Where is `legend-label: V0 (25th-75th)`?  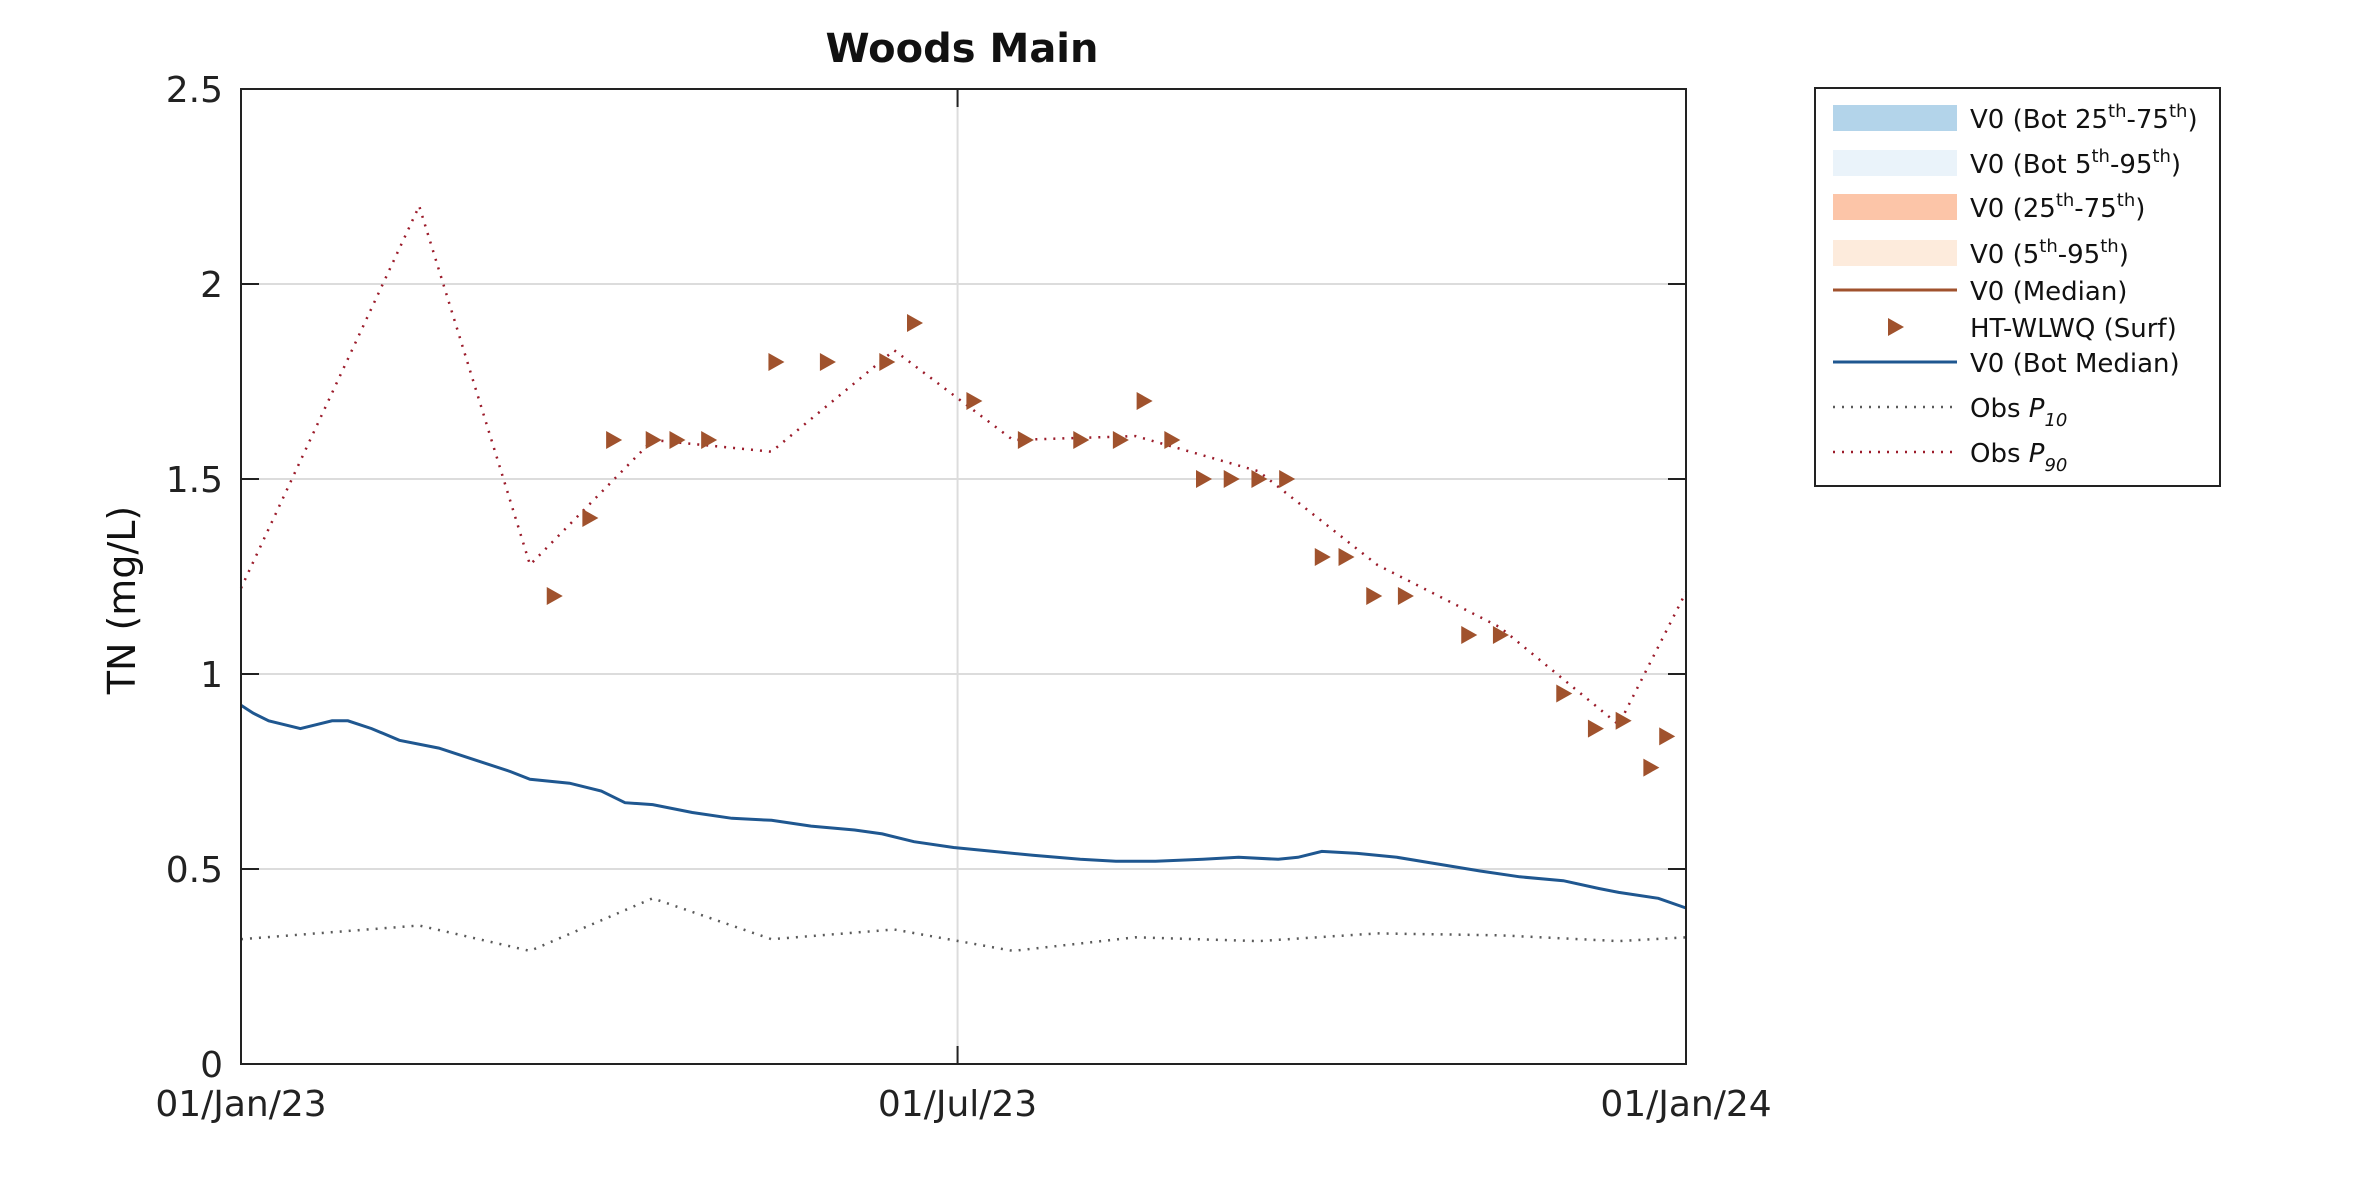
legend-label: V0 (25th-75th) is located at coordinates (2057, 207).